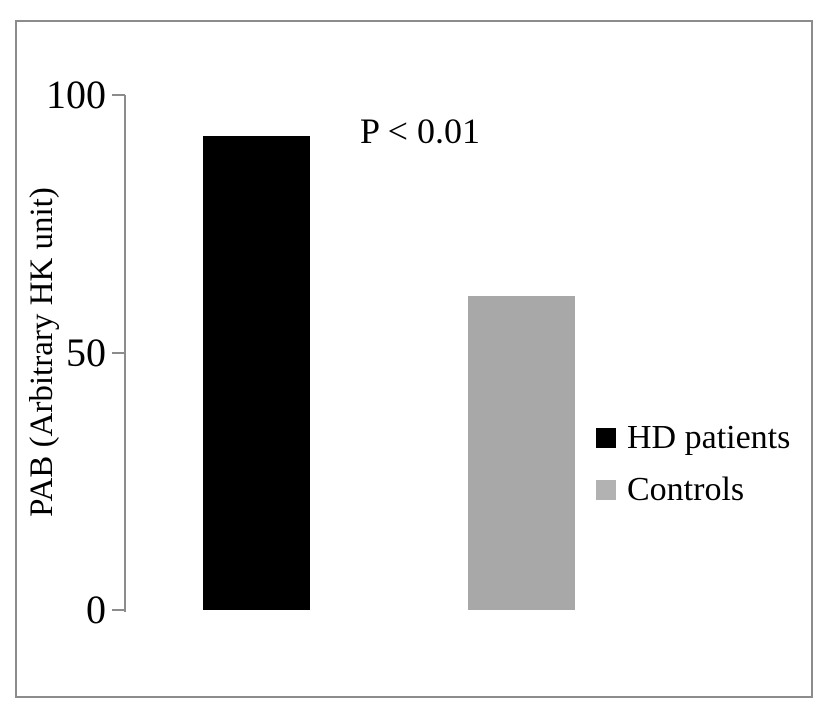 The width and height of the screenshot is (827, 711). I want to click on legend-item-hd-patients: HD patients, so click(693, 437).